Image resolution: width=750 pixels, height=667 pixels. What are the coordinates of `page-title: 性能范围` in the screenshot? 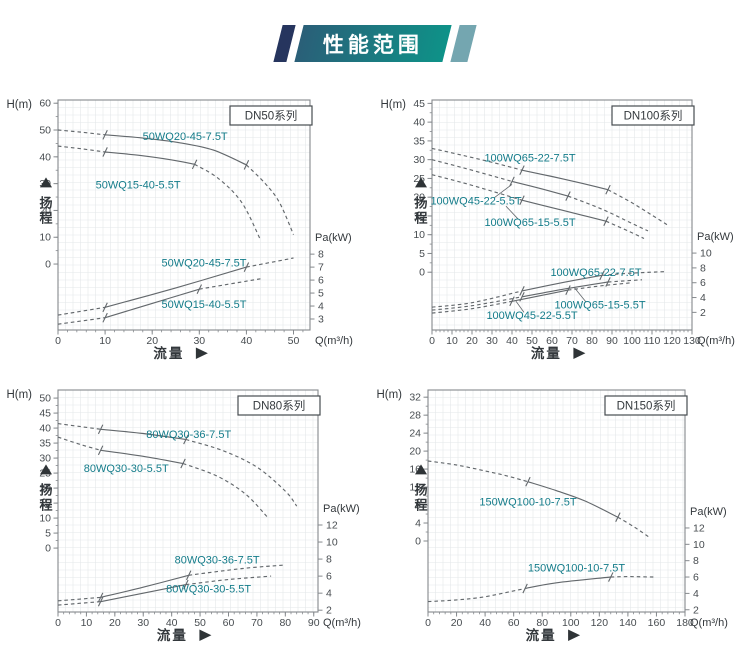 It's located at (373, 45).